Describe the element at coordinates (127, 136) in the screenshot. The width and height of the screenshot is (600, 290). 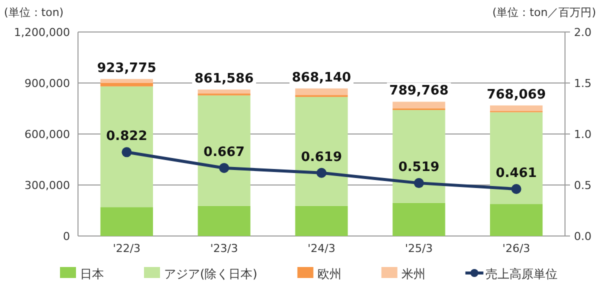
I see `data-label: 0.822` at that location.